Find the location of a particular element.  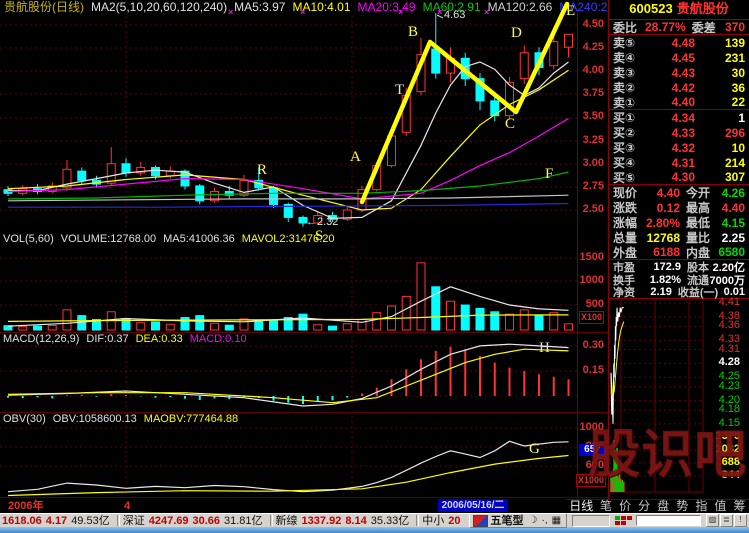

label: 卖⑤ is located at coordinates (624, 43).